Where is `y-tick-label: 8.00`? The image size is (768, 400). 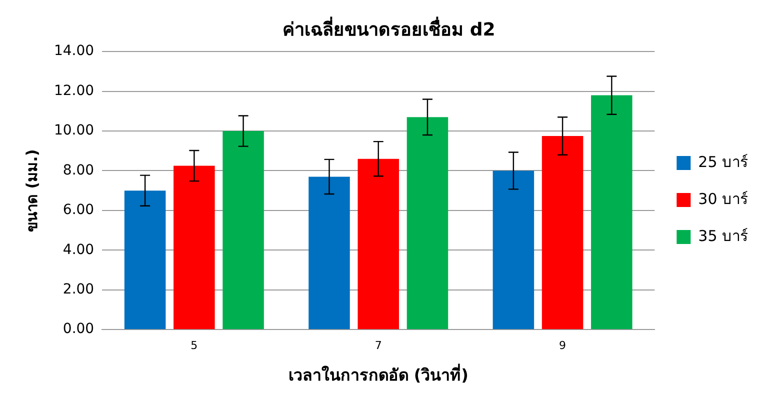
y-tick-label: 8.00 is located at coordinates (78, 170).